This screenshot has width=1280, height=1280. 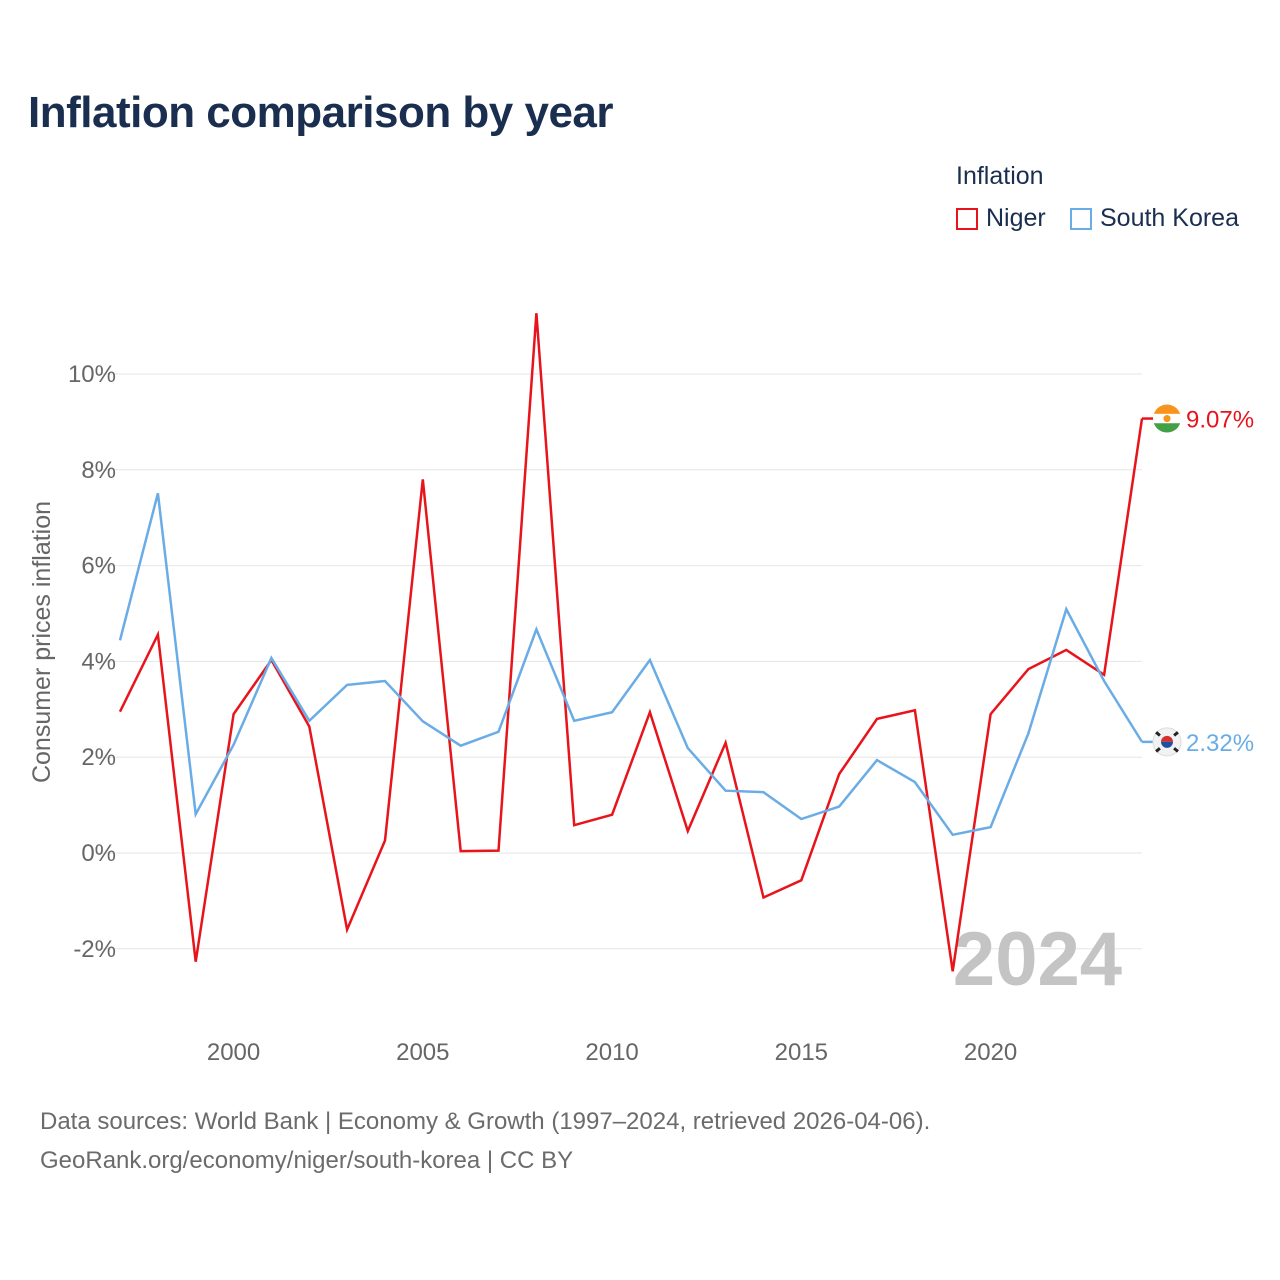 I want to click on legend-title: Inflation, so click(x=1000, y=176).